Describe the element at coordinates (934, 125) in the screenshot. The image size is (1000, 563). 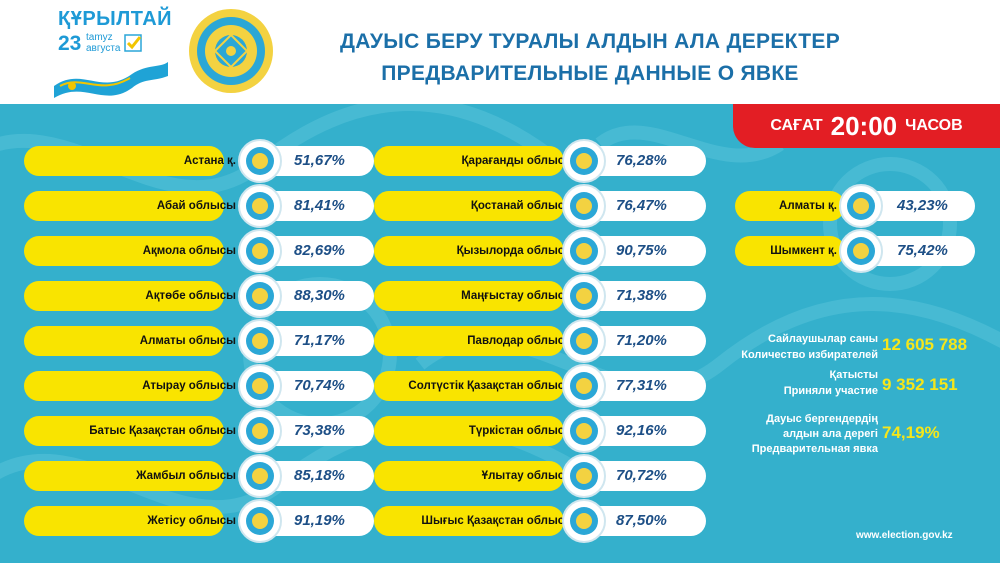
I see `time-suffix: ЧАСОВ` at that location.